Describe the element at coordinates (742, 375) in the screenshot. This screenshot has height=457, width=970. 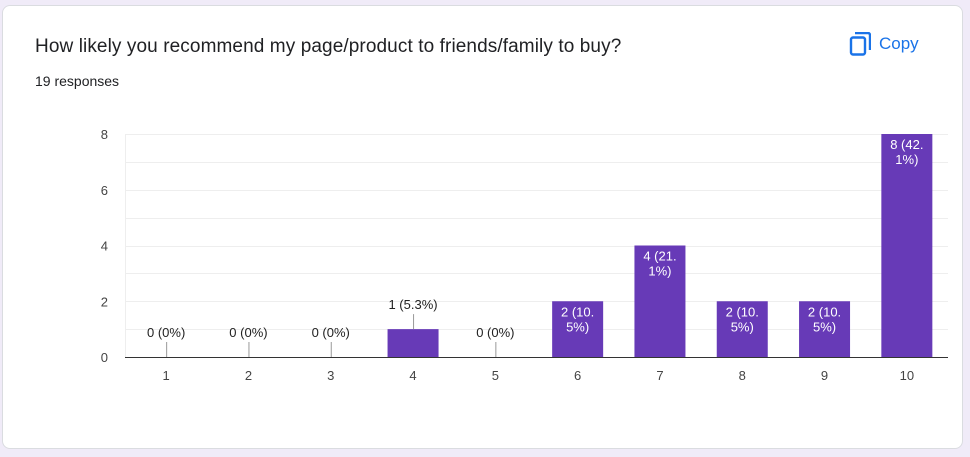
I see `x-tick-label: 8` at that location.